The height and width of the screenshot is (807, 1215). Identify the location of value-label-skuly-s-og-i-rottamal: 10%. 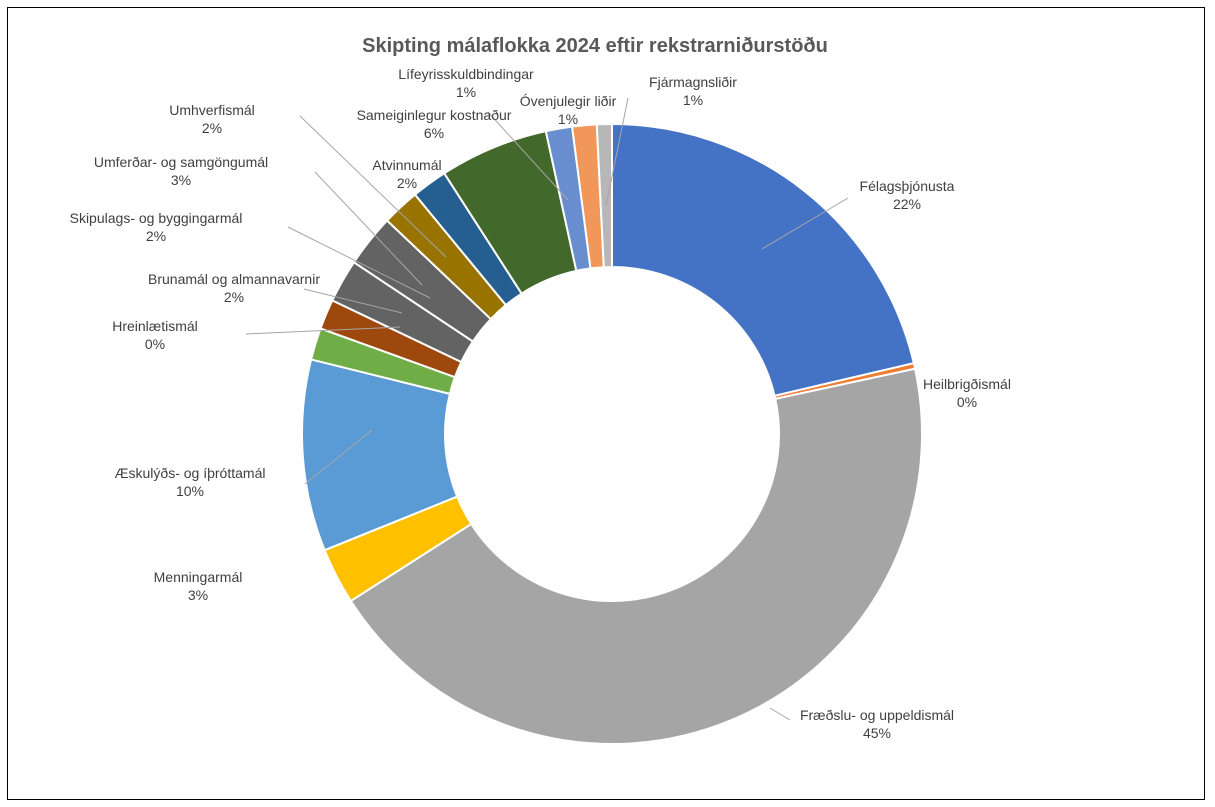
(190, 491).